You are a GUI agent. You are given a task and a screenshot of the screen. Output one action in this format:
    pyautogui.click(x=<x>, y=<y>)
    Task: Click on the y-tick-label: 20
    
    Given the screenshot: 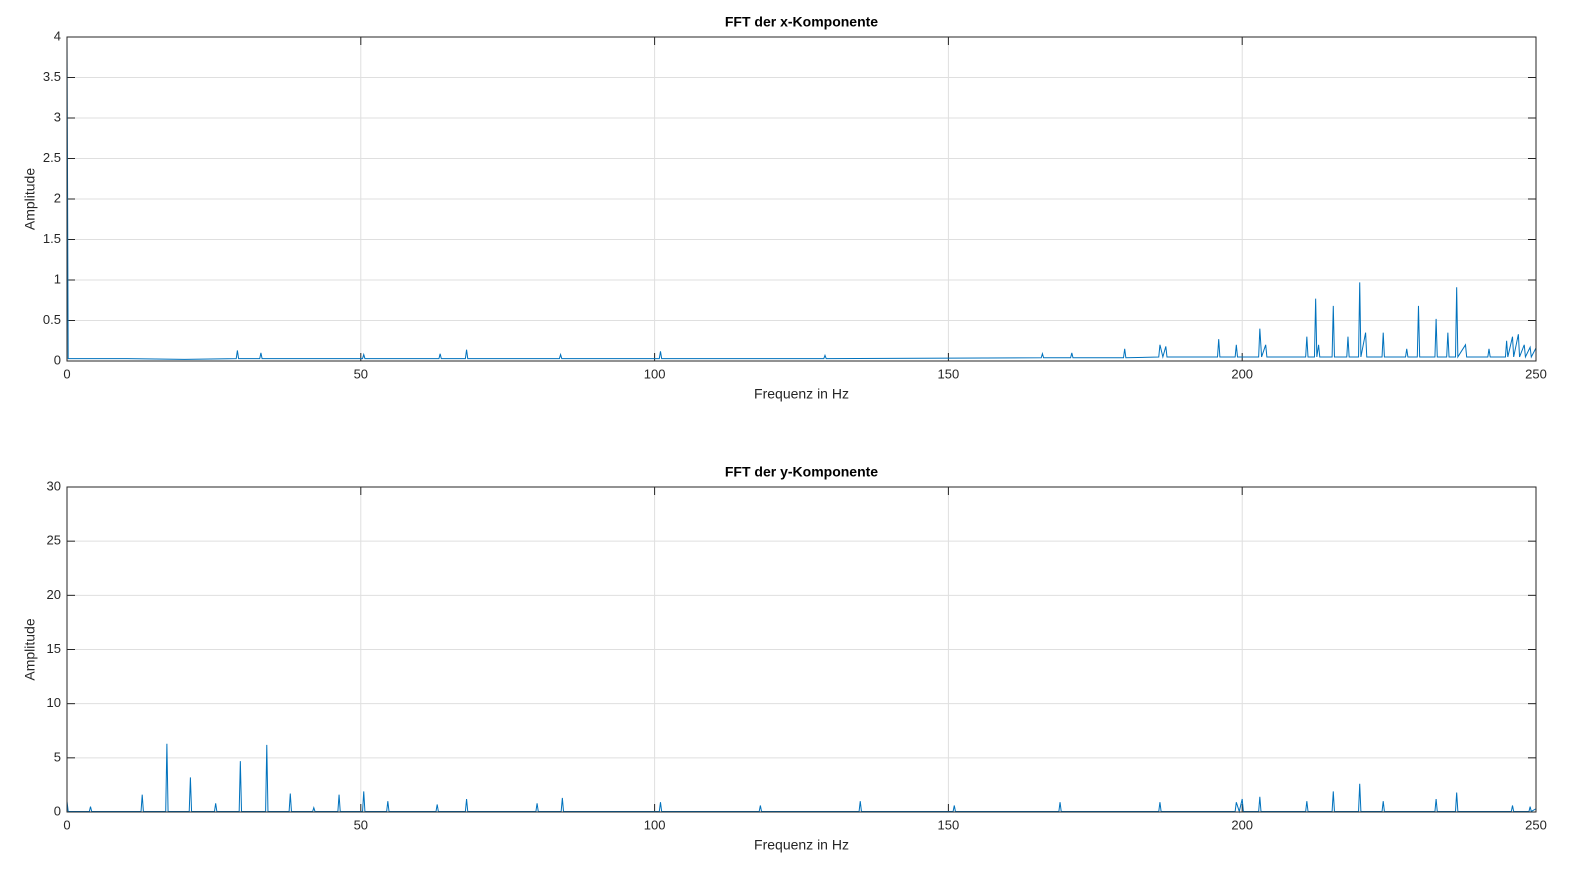 What is the action you would take?
    pyautogui.click(x=54, y=594)
    